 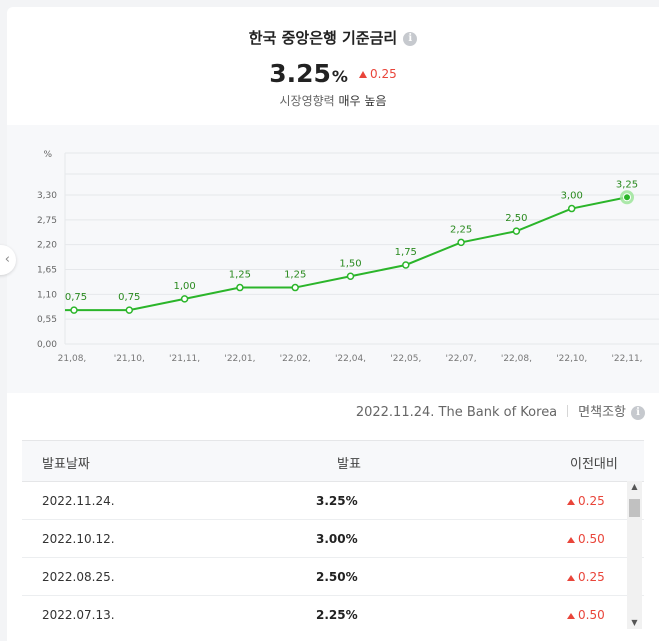 What do you see at coordinates (461, 359) in the screenshot?
I see `x-tick-label: '22,07,` at bounding box center [461, 359].